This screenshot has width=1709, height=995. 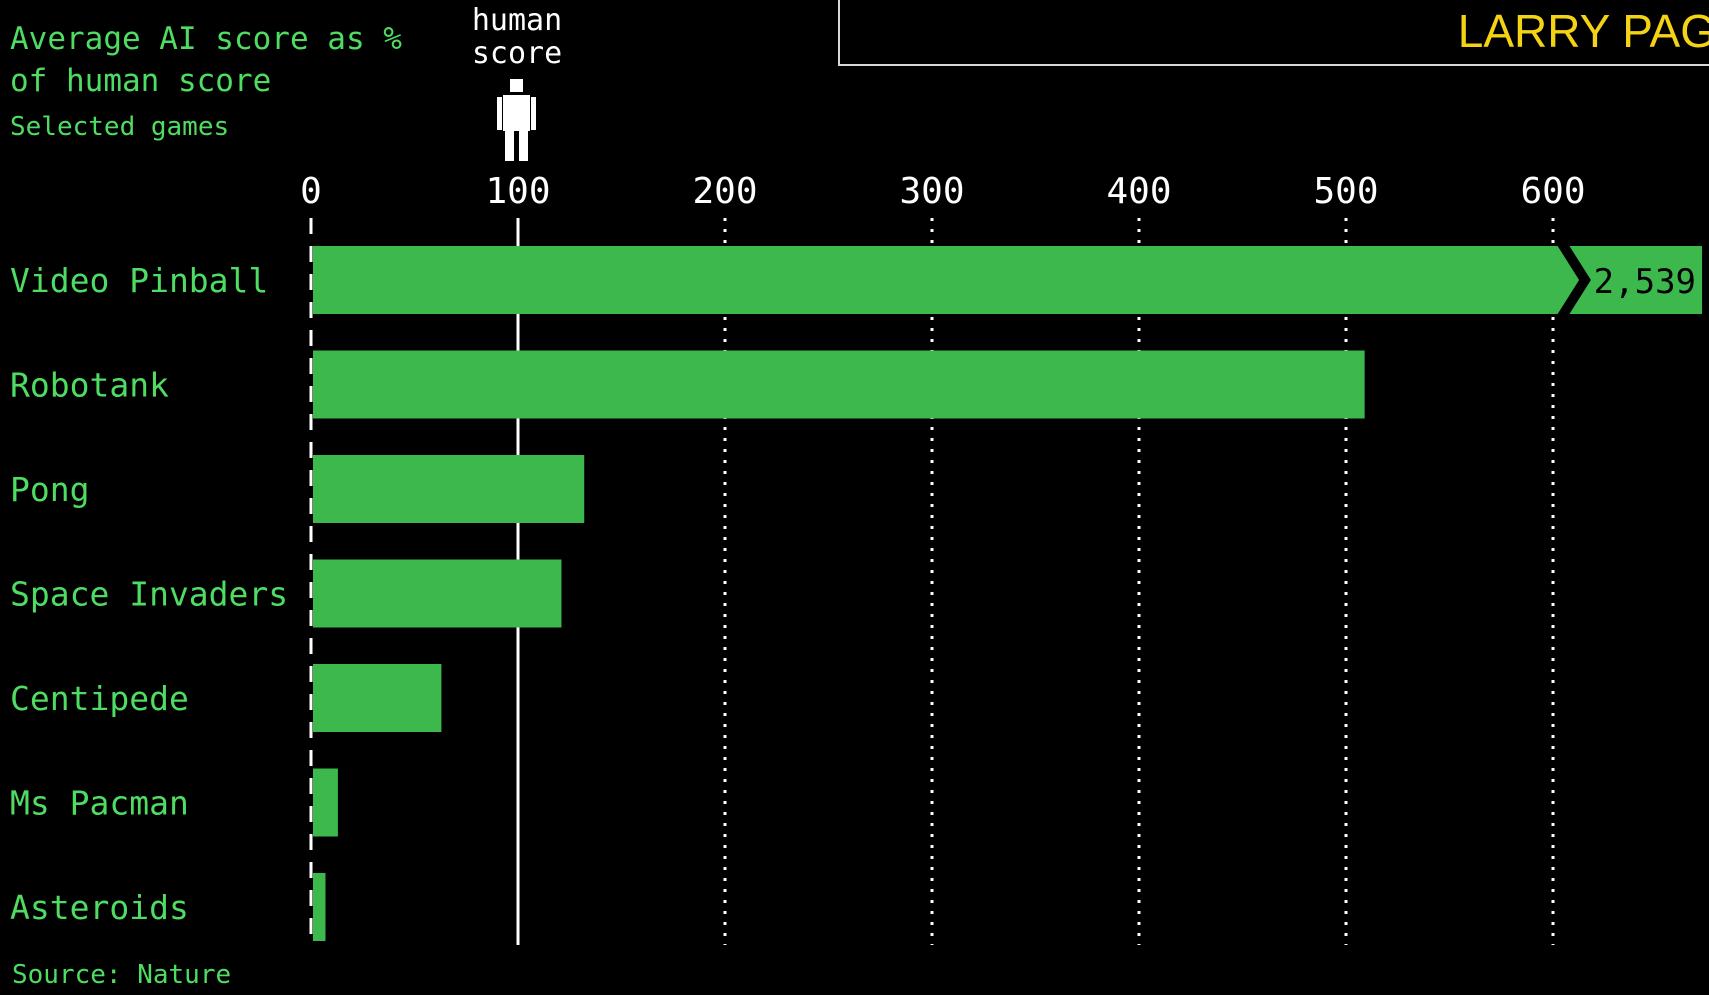 I want to click on category-label: Ms Pacman, so click(x=99, y=803).